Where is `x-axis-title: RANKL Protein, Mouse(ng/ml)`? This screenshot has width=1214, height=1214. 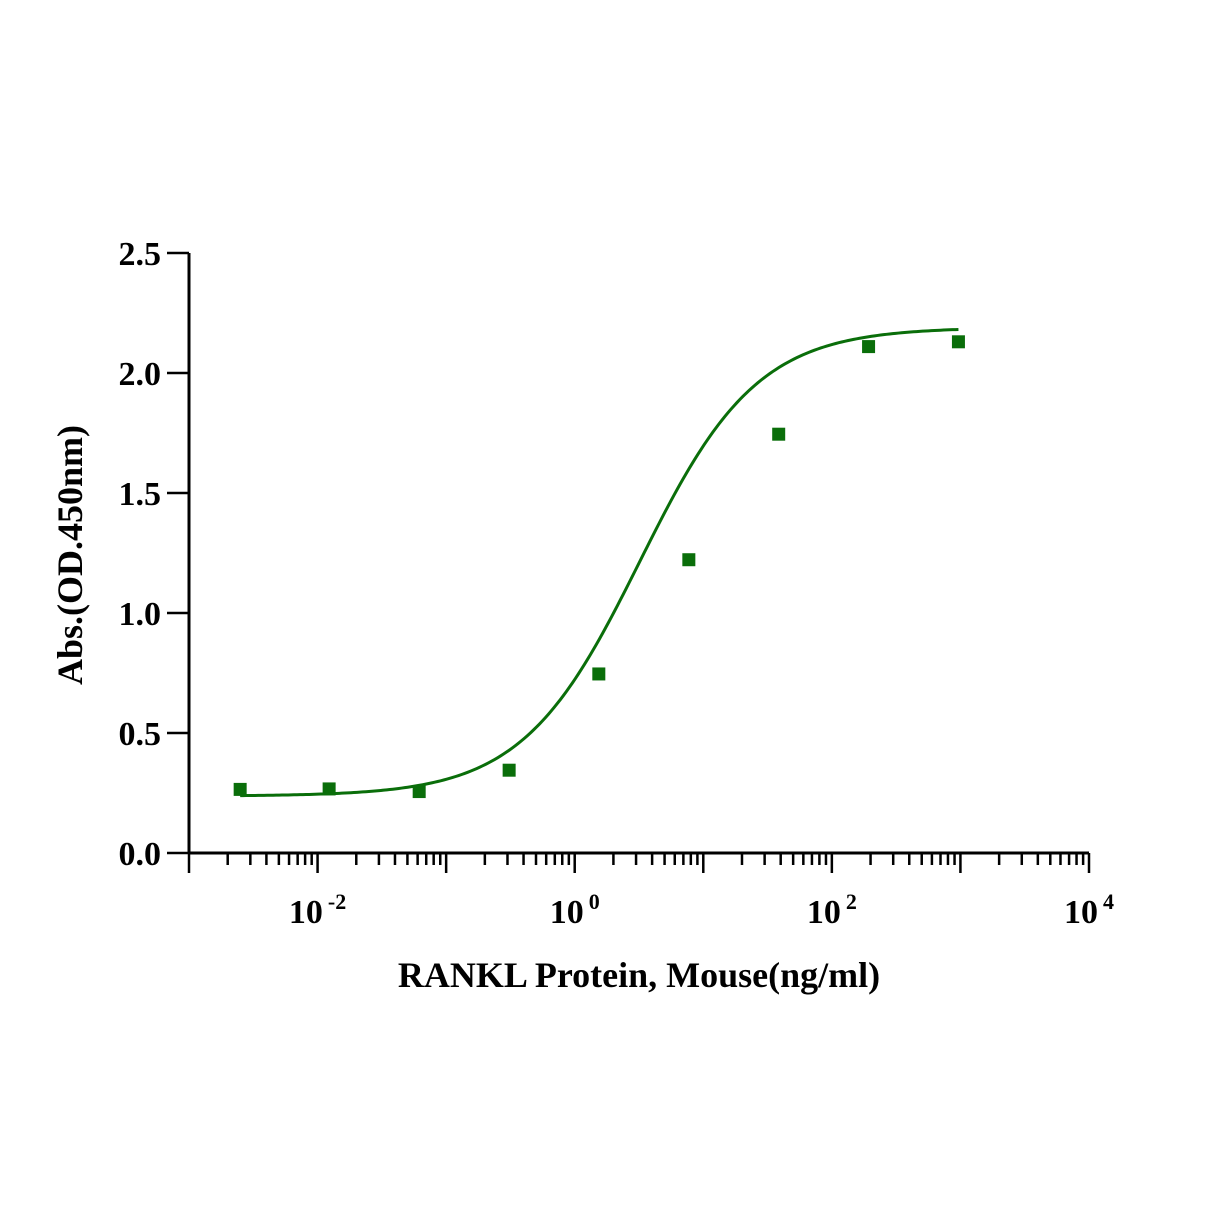 x-axis-title: RANKL Protein, Mouse(ng/ml) is located at coordinates (639, 975).